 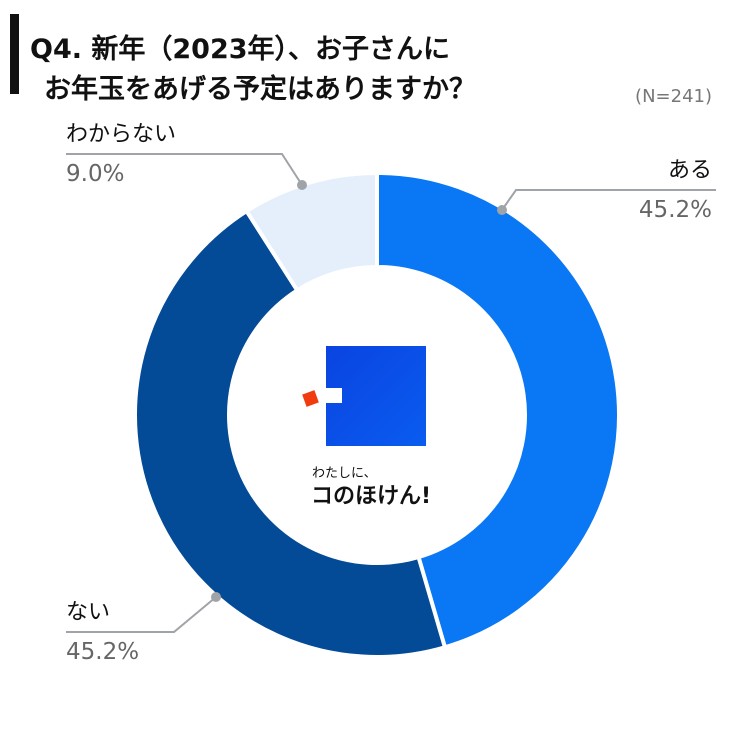 What do you see at coordinates (253, 70) in the screenshot?
I see `chart-title: Q4. 新年（2023年）、お子さんに お年玉をあげる予定はありますか？` at bounding box center [253, 70].